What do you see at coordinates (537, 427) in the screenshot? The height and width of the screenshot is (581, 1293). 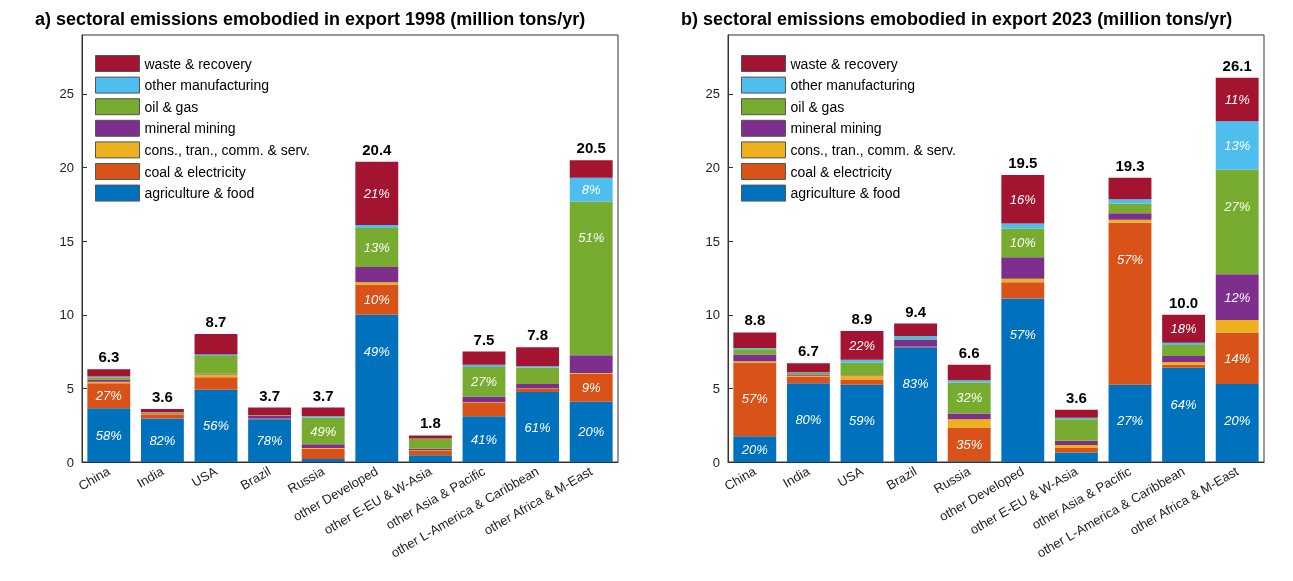 I see `annotation: 61%` at bounding box center [537, 427].